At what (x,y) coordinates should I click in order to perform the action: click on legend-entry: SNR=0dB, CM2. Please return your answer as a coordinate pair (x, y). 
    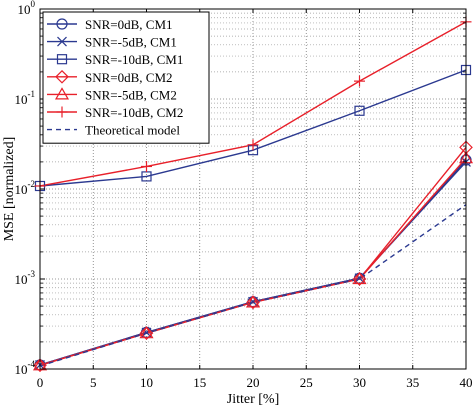
    Looking at the image, I should click on (110, 77).